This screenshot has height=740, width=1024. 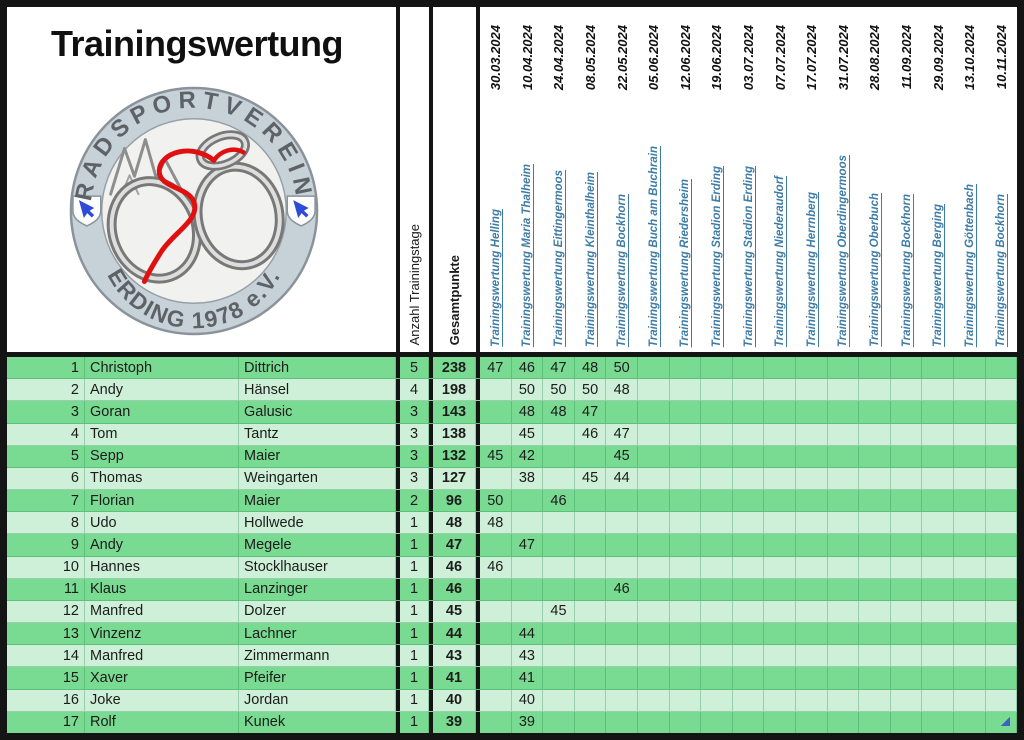 I want to click on first-name-cell: Xaver, so click(x=162, y=678).